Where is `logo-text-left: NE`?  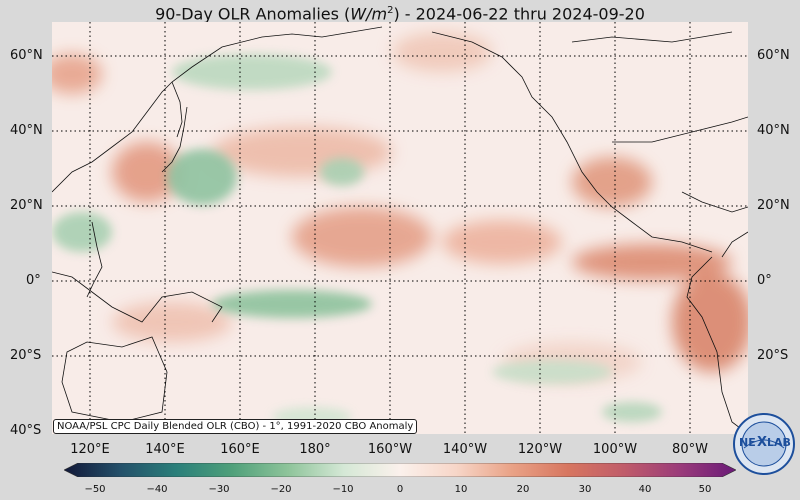 logo-text-left: NE is located at coordinates (747, 442).